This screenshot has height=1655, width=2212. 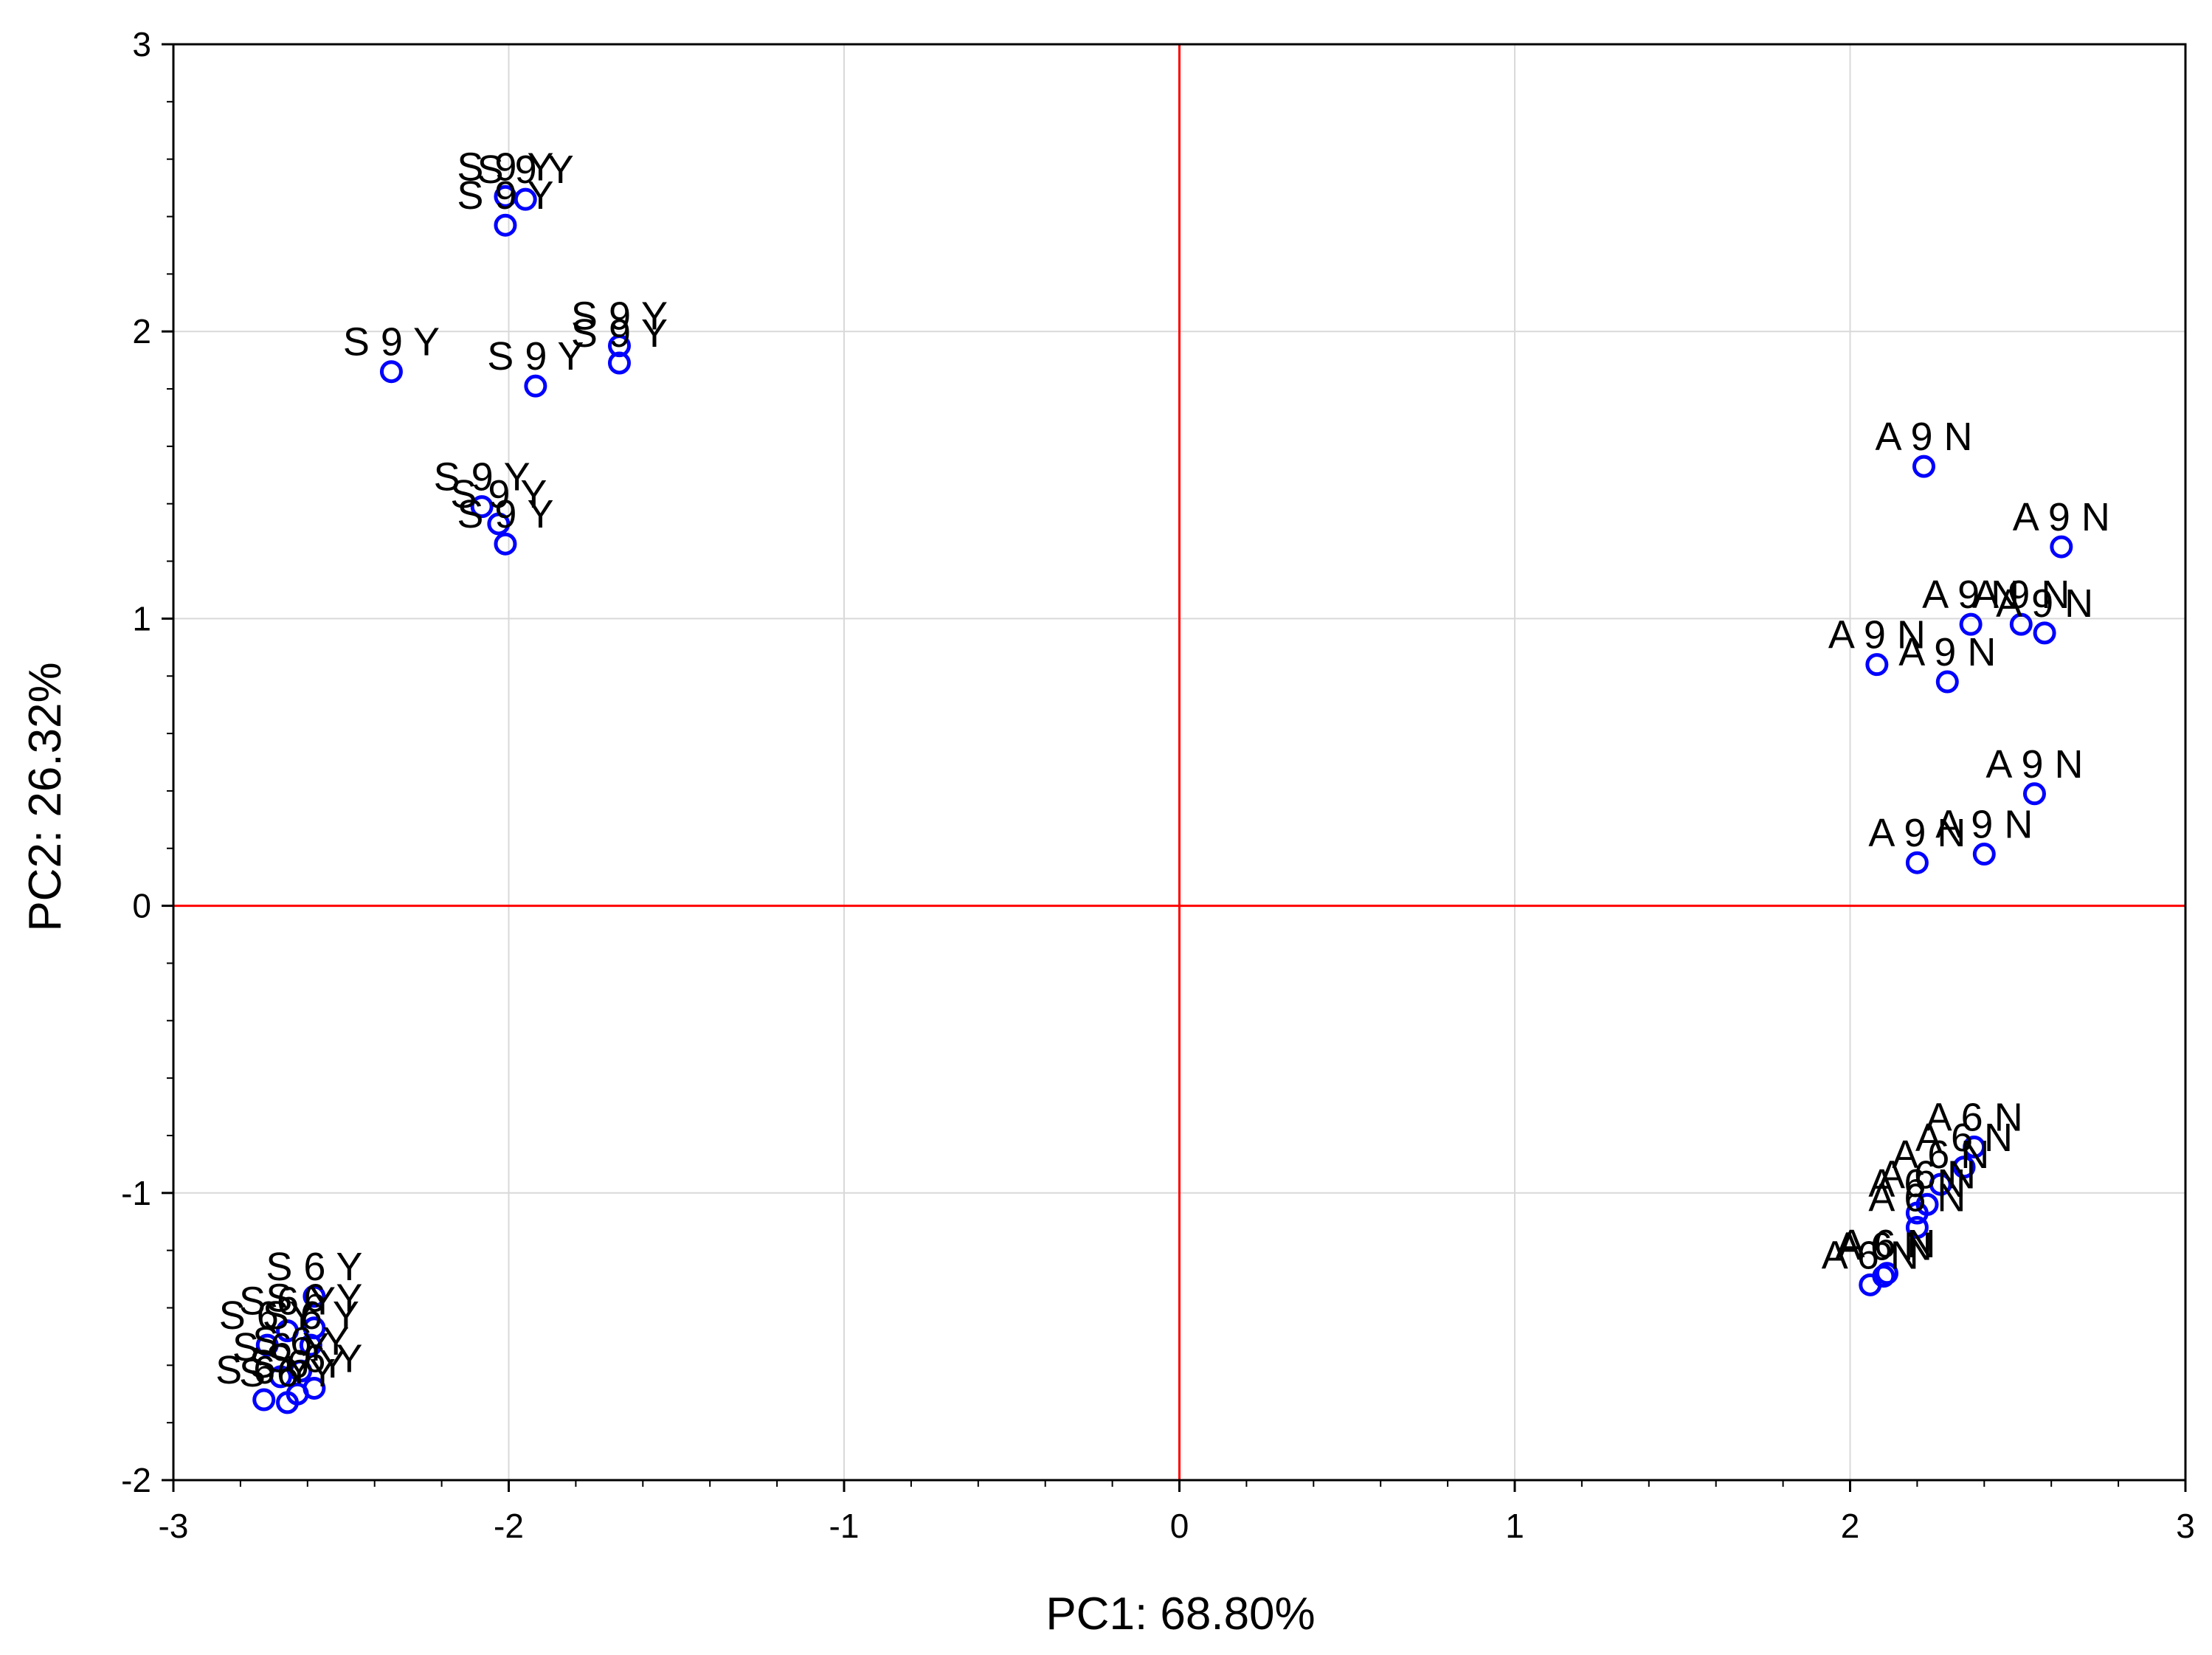 I want to click on y-tick-label: 0, so click(x=141, y=906).